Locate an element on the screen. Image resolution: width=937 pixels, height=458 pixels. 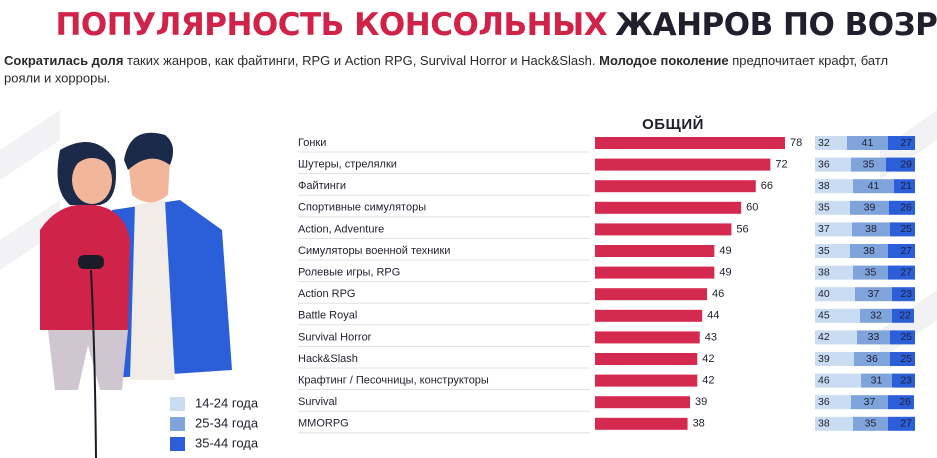
category-label: Шутеры, стрелялки is located at coordinates (347, 165).